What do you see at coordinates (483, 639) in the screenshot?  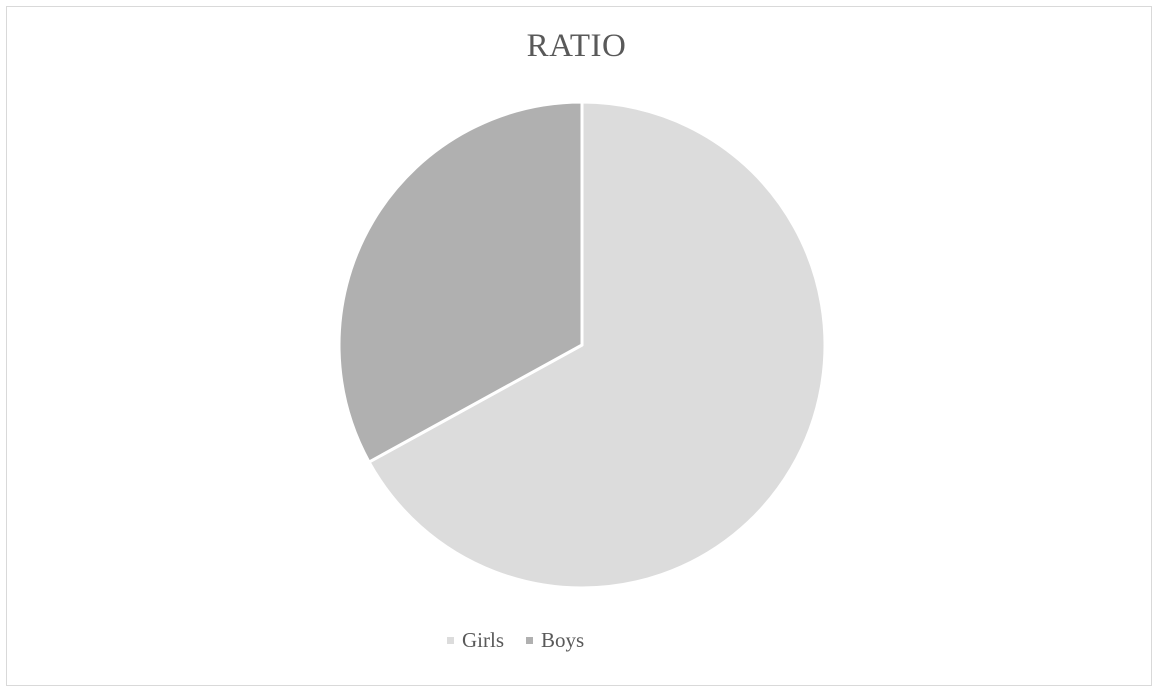 I see `legend-label-girls: Girls` at bounding box center [483, 639].